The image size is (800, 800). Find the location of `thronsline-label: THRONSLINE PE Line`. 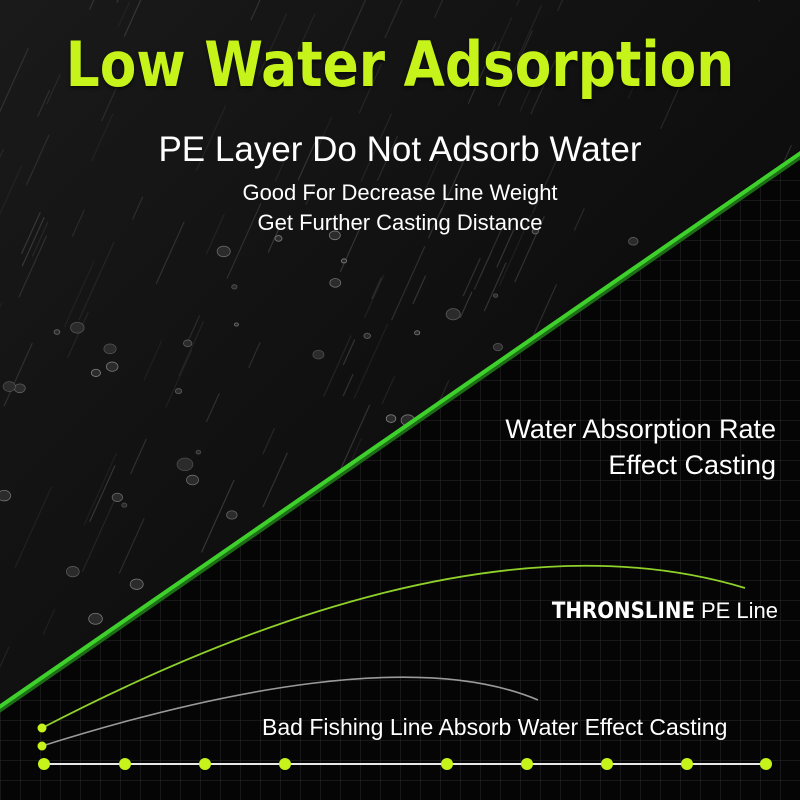

thronsline-label: THRONSLINE PE Line is located at coordinates (657, 611).